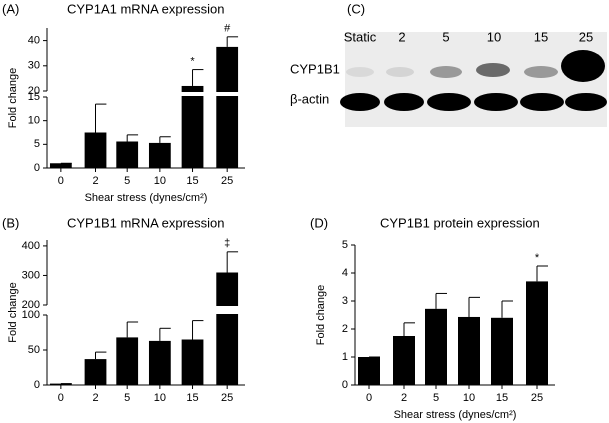 The image size is (609, 423). I want to click on chart-title: CYP1B1 protein expression, so click(460, 222).